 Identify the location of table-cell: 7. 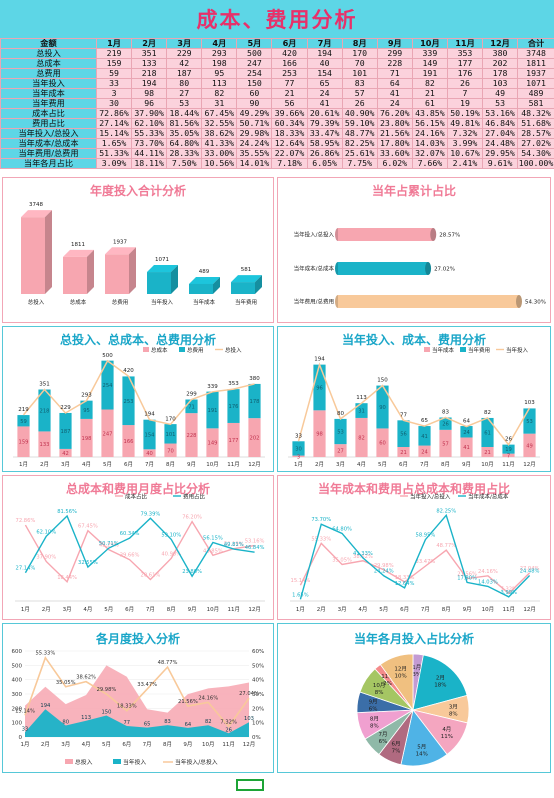
(465, 93).